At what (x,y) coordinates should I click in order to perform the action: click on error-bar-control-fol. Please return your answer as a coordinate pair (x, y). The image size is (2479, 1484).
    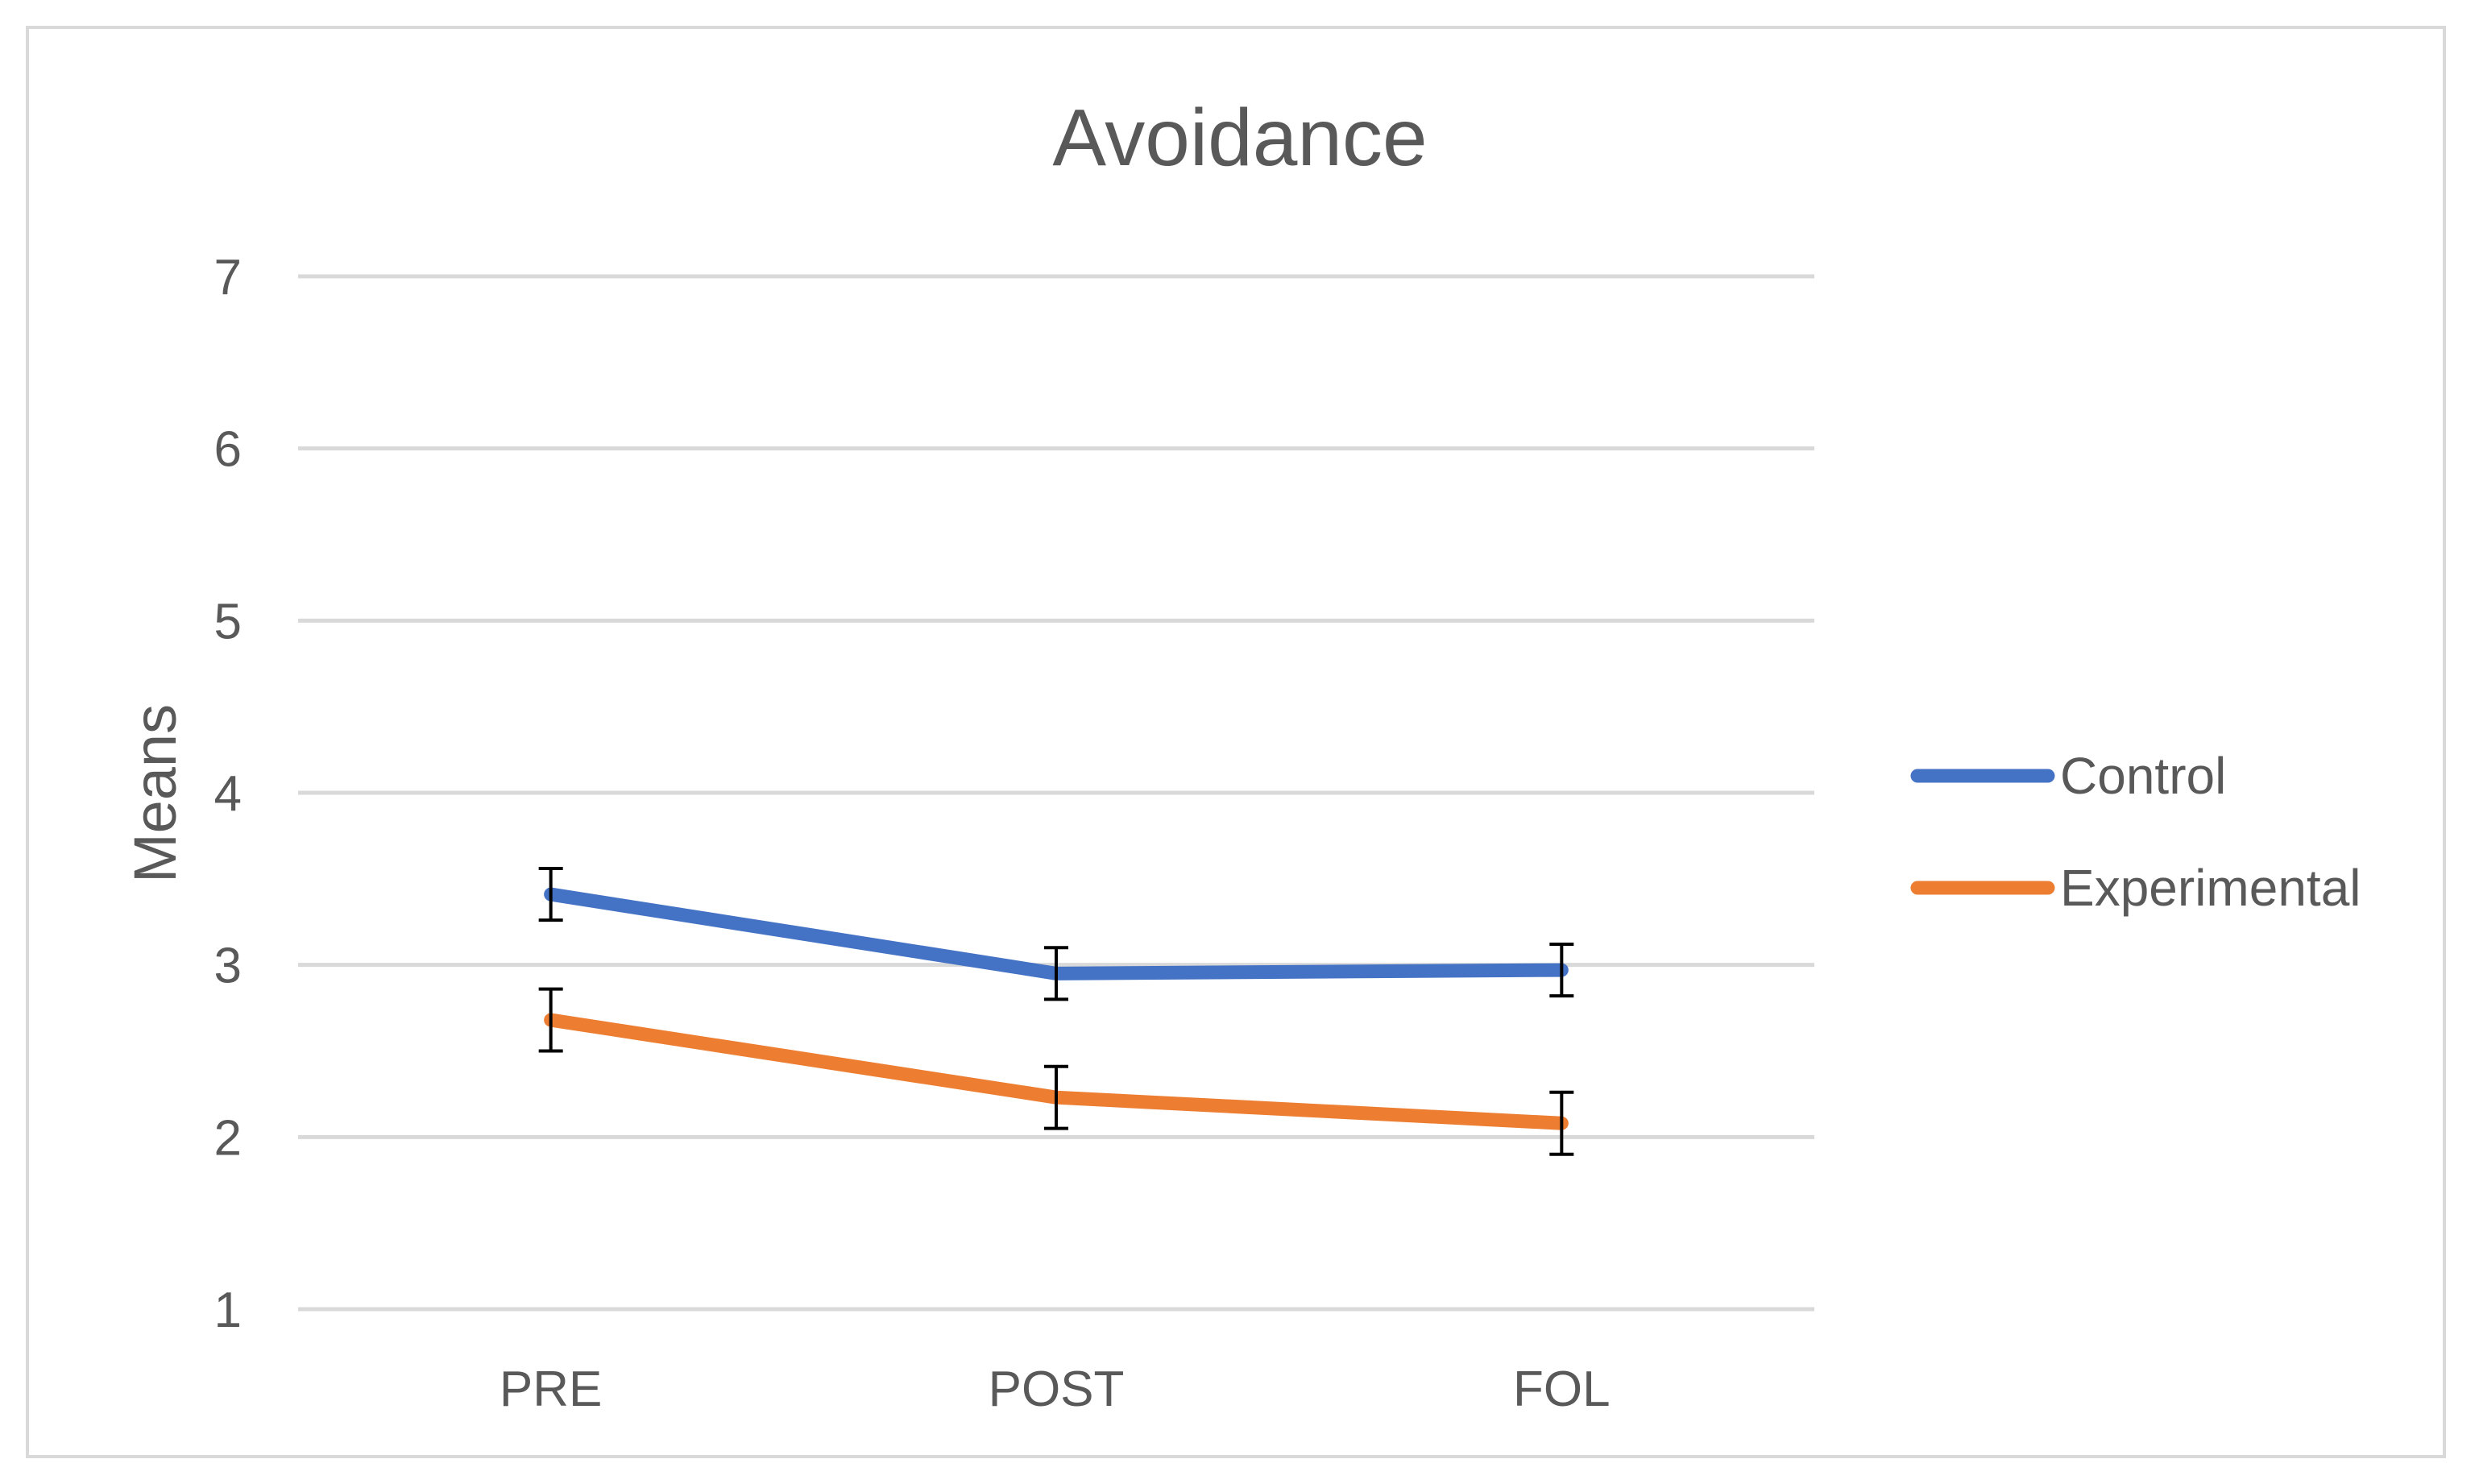
    Looking at the image, I should click on (1561, 970).